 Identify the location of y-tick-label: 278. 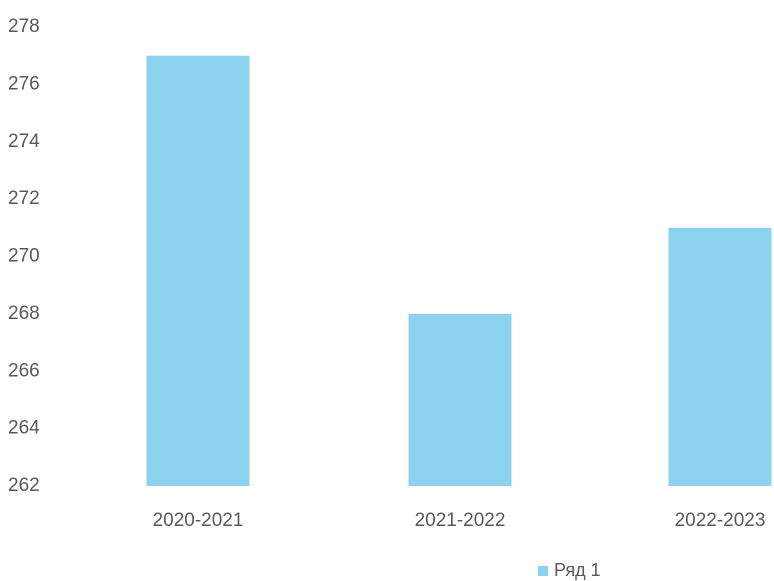
(24, 26).